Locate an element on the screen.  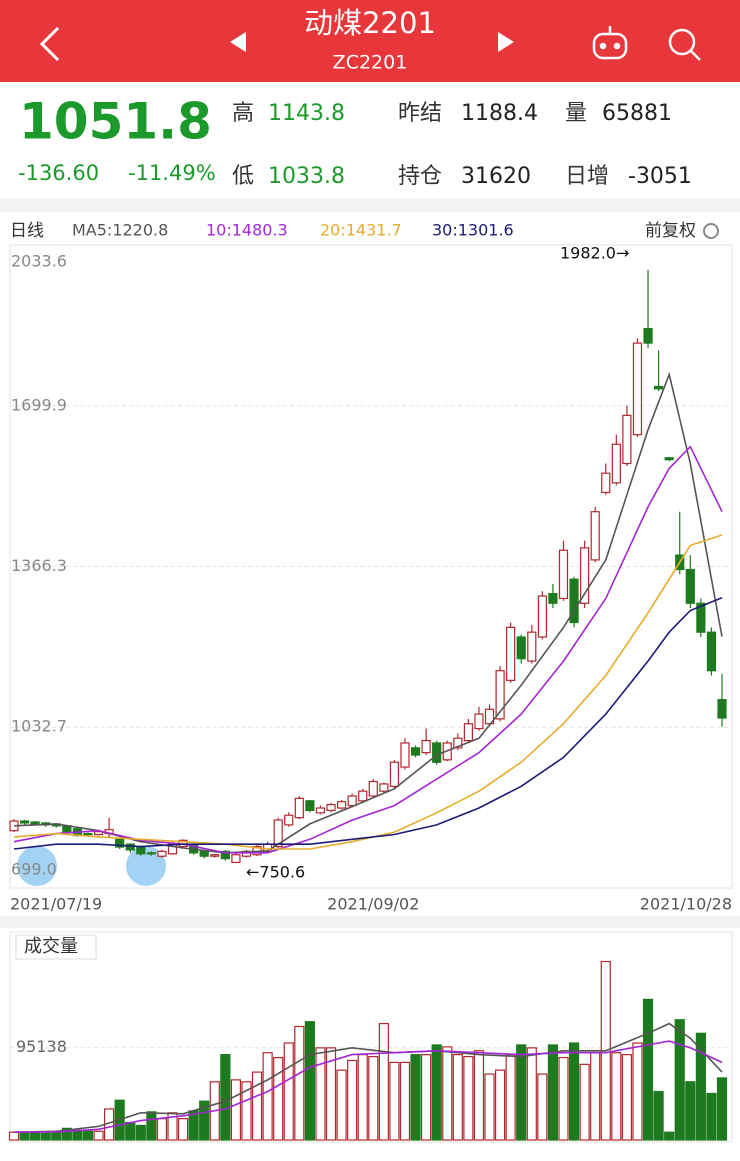
y-tick-label: 1032.7 is located at coordinates (39, 726).